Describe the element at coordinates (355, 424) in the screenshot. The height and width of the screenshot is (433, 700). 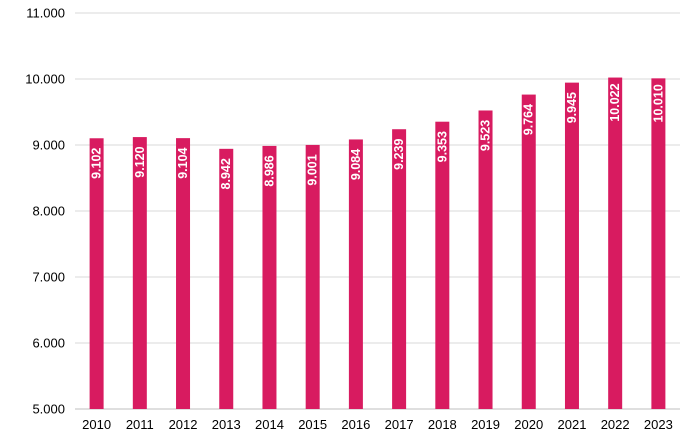
I see `x-tick-label: 2016` at that location.